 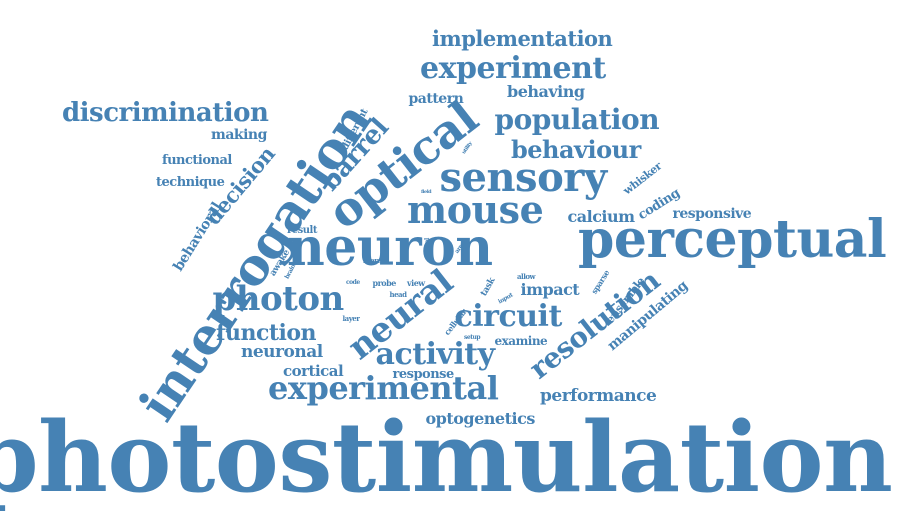 What do you see at coordinates (712, 214) in the screenshot?
I see `cloud-word: responsive` at bounding box center [712, 214].